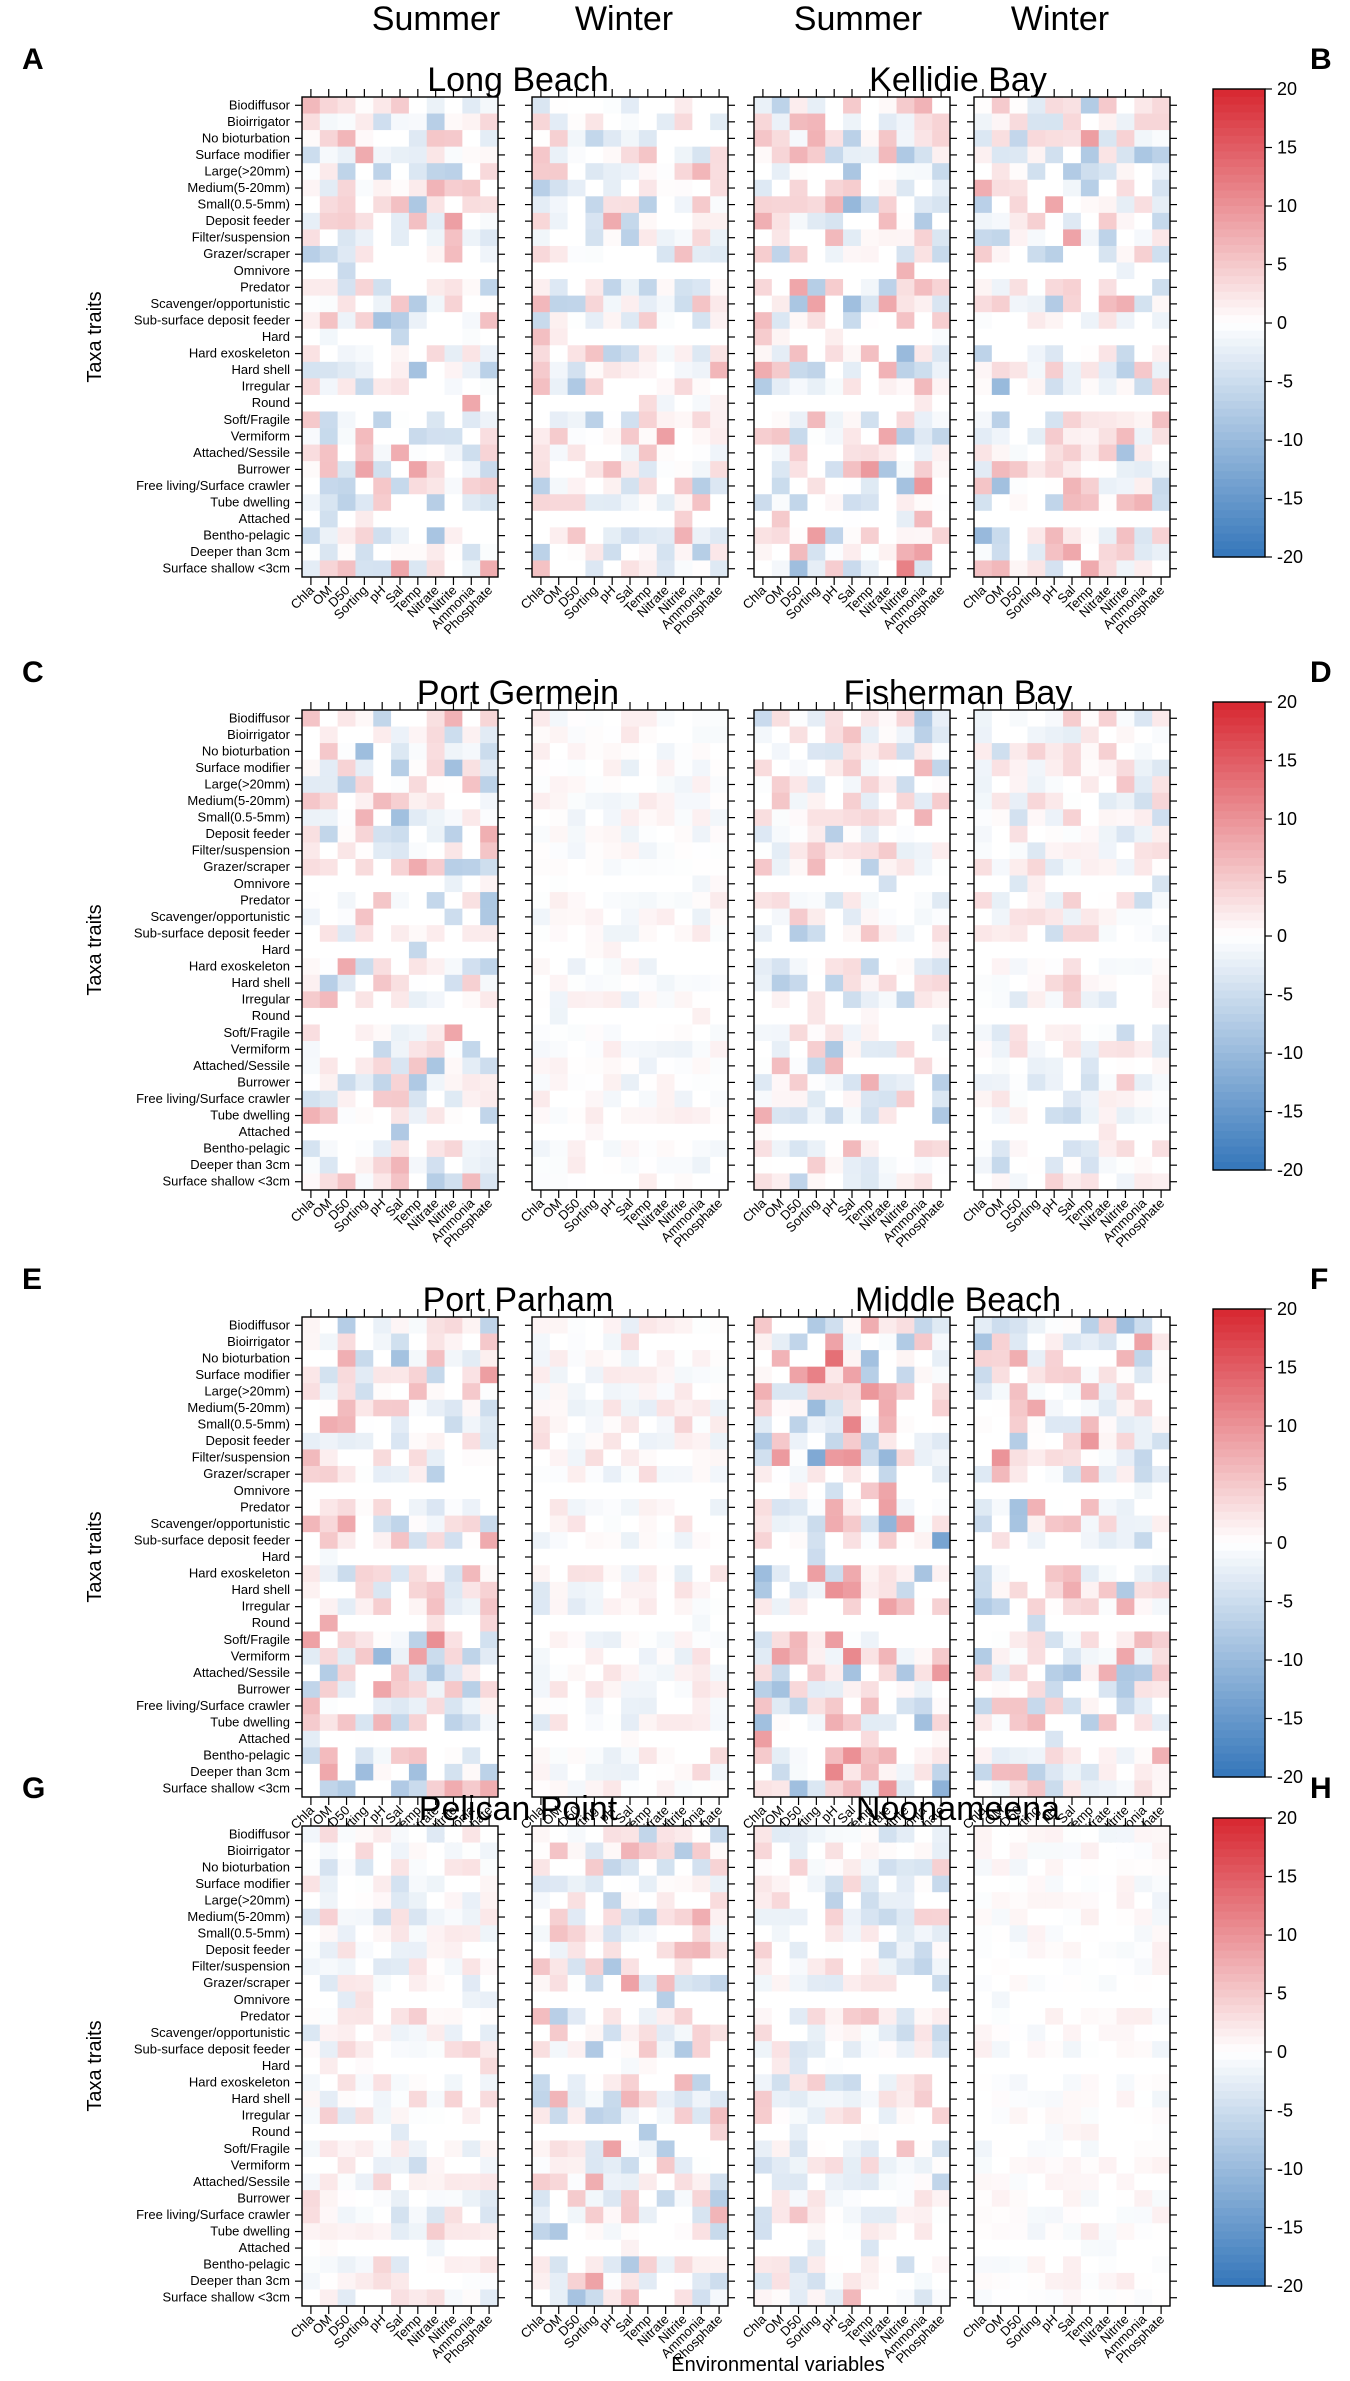  I want to click on trait-label: Filter/suspension, so click(241, 850).